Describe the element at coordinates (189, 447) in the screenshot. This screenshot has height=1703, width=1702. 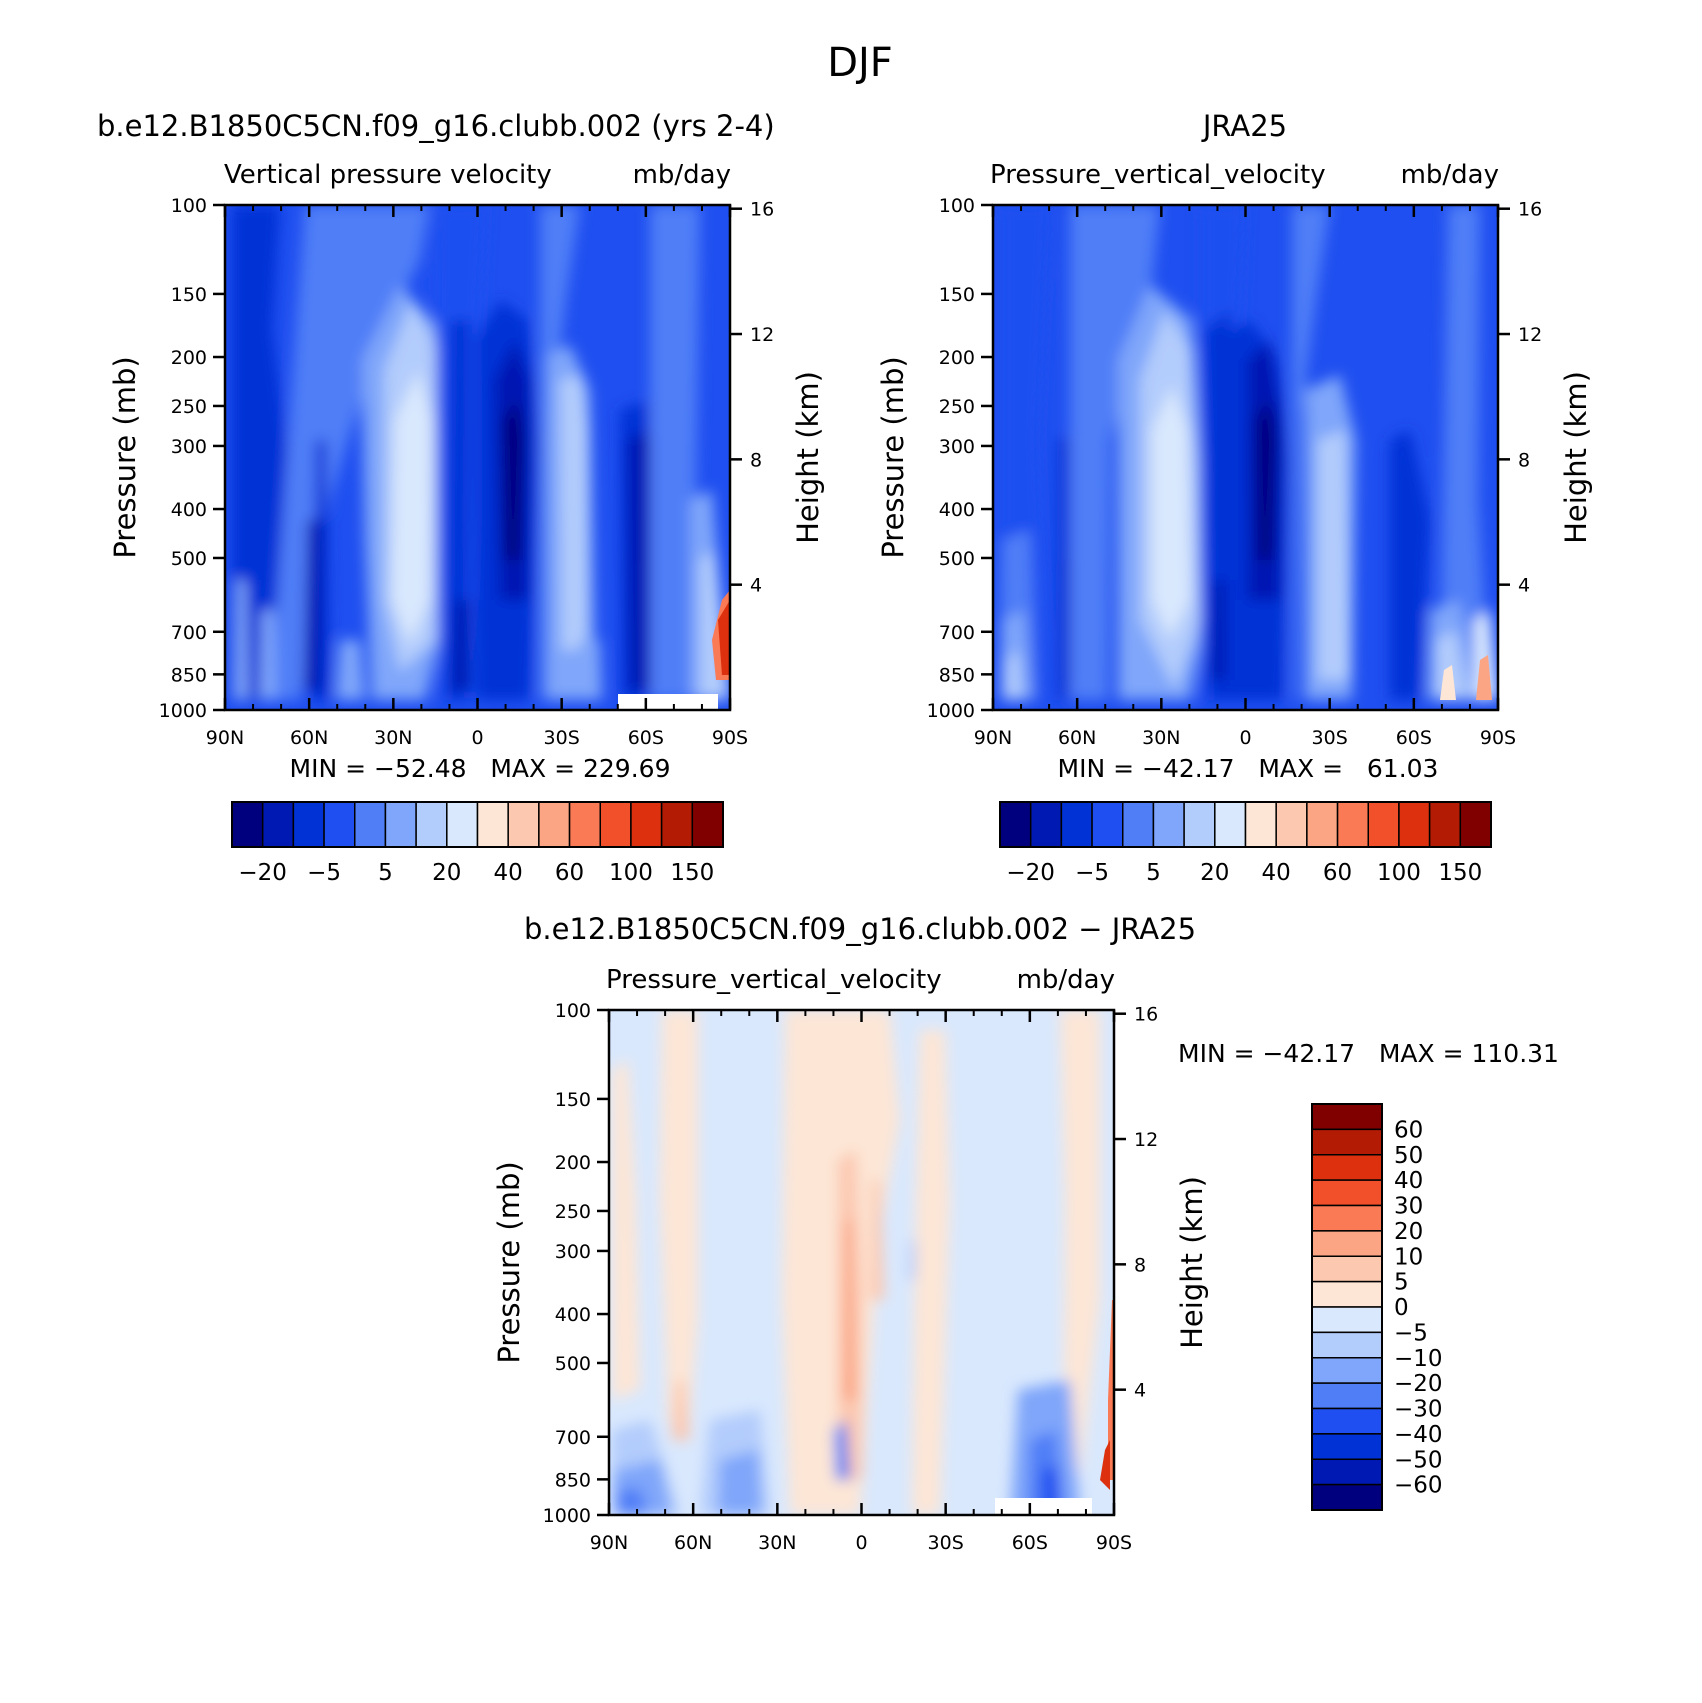
I see `y-tick-label: 300` at that location.